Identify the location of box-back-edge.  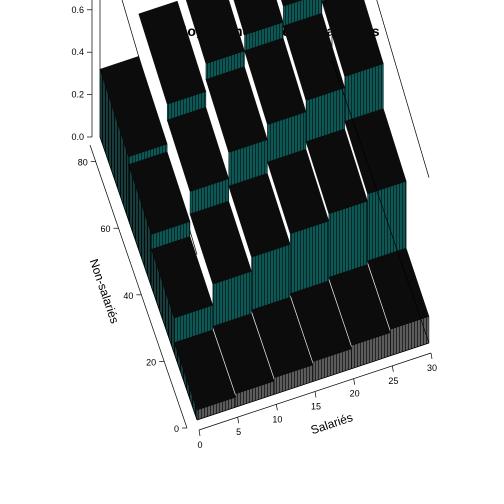
(403, 89).